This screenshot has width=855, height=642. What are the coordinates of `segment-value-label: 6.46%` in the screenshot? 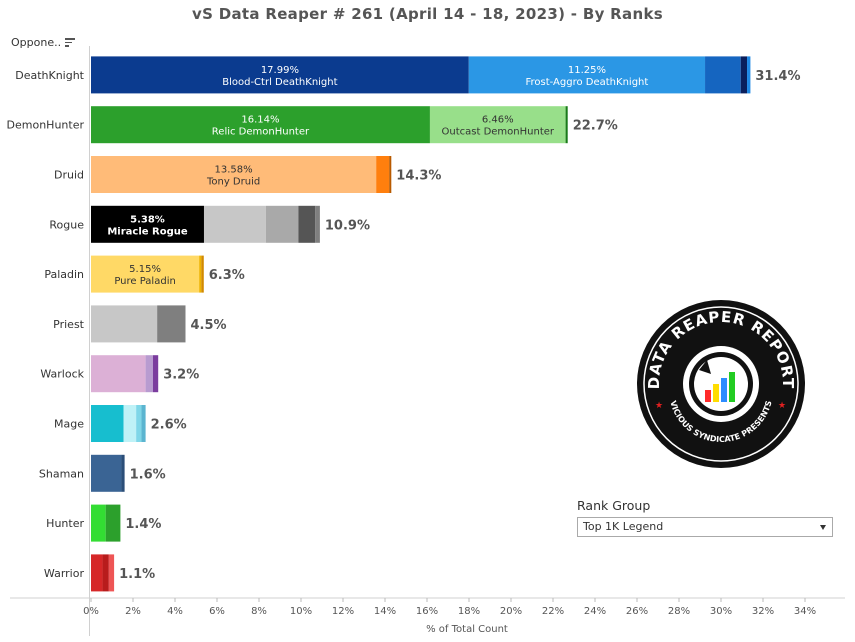 It's located at (498, 120).